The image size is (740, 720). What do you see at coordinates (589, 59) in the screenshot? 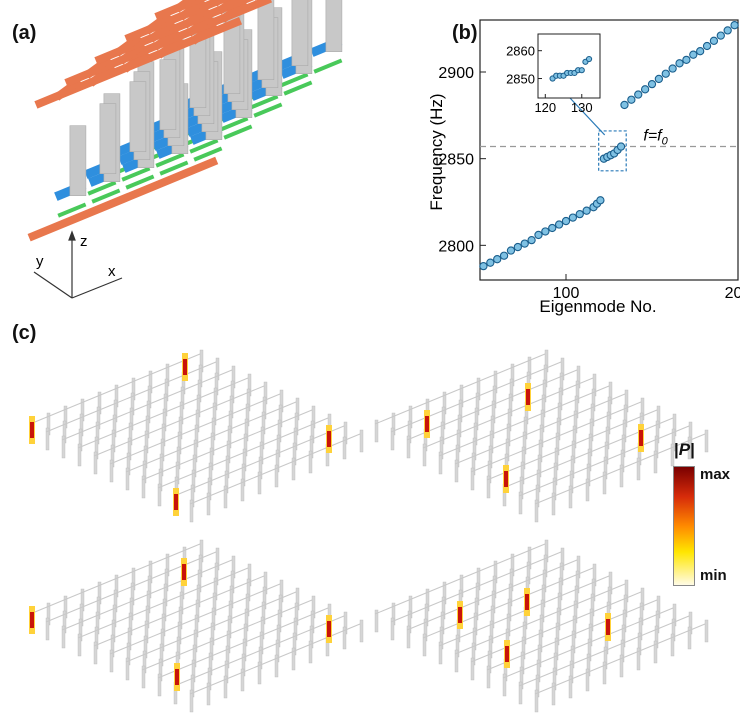
I see `inset-point` at bounding box center [589, 59].